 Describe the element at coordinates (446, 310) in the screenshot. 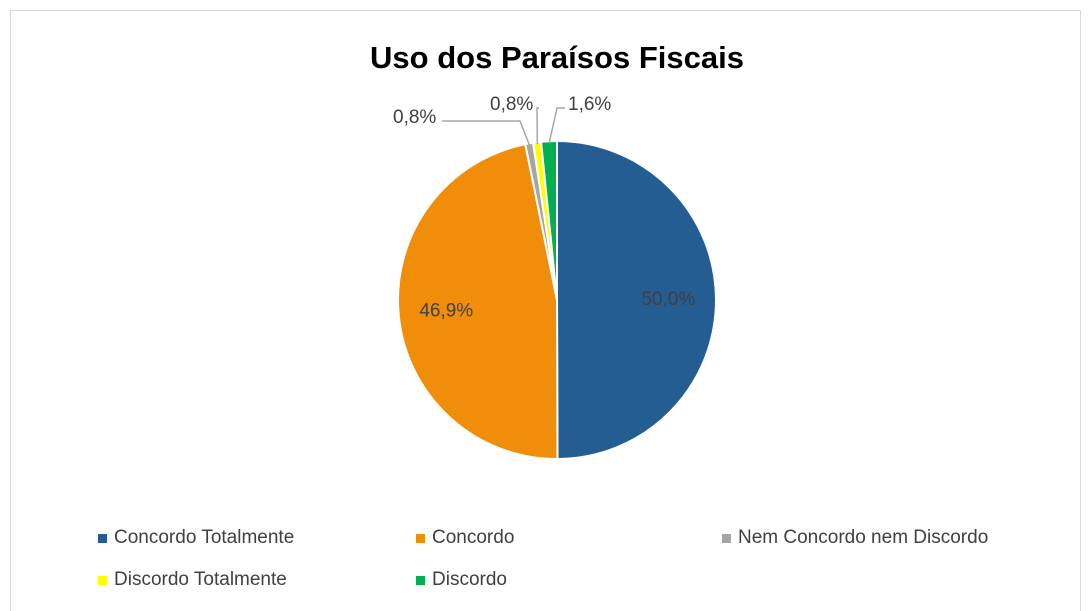

I see `data-label: 46,9%` at that location.